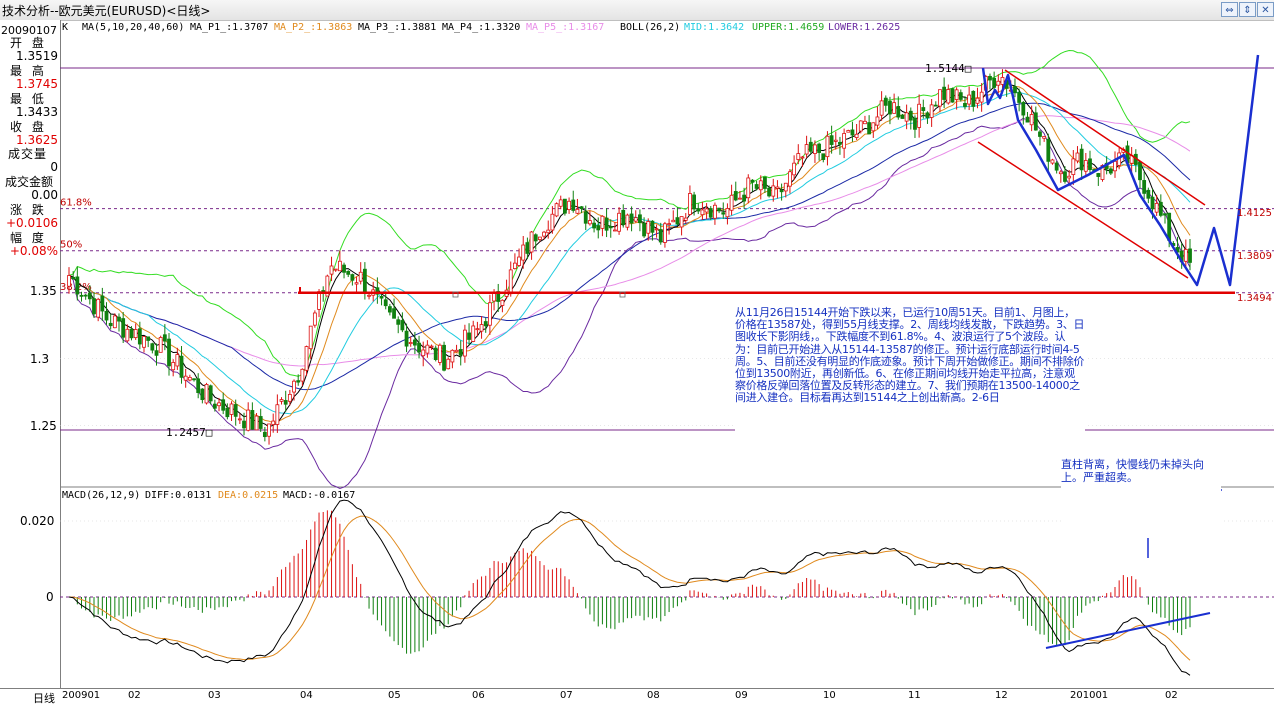  I want to click on maximize-icon: ⇕, so click(1247, 9).